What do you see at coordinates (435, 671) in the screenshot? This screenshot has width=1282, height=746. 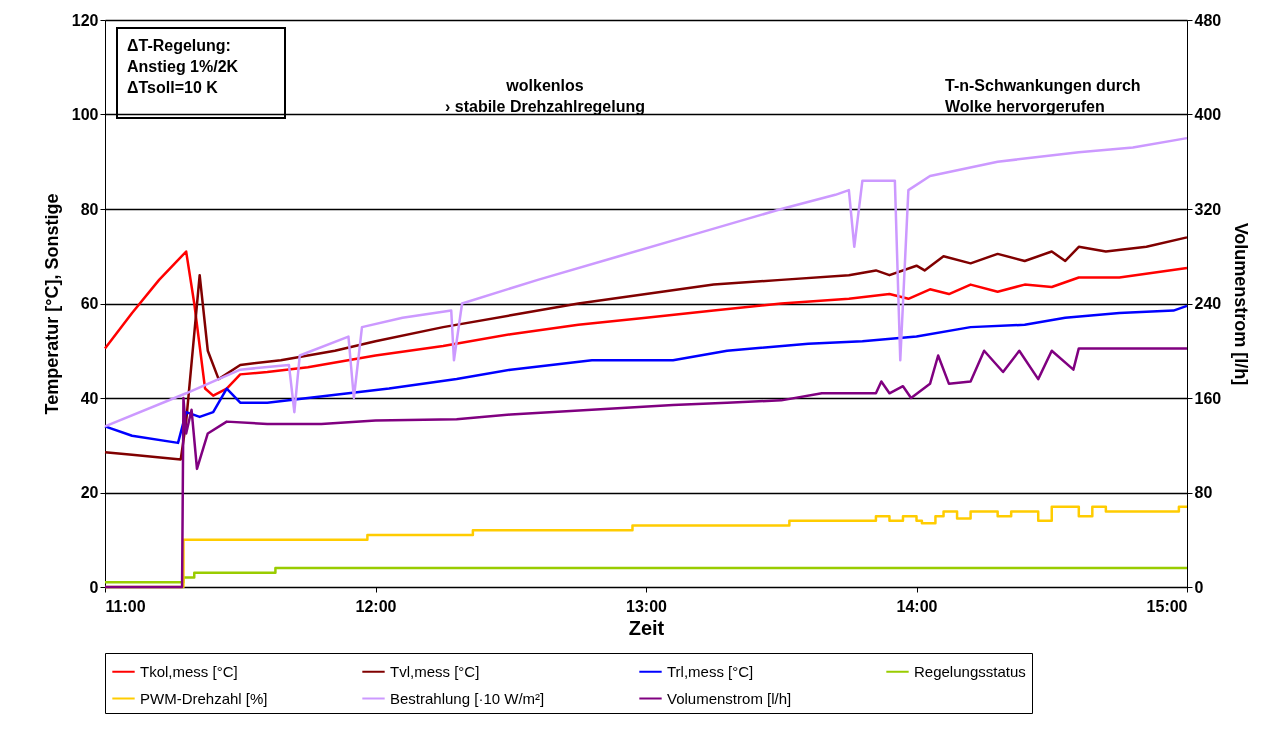 I see `legend-label: Tvl,mess [°C]` at bounding box center [435, 671].